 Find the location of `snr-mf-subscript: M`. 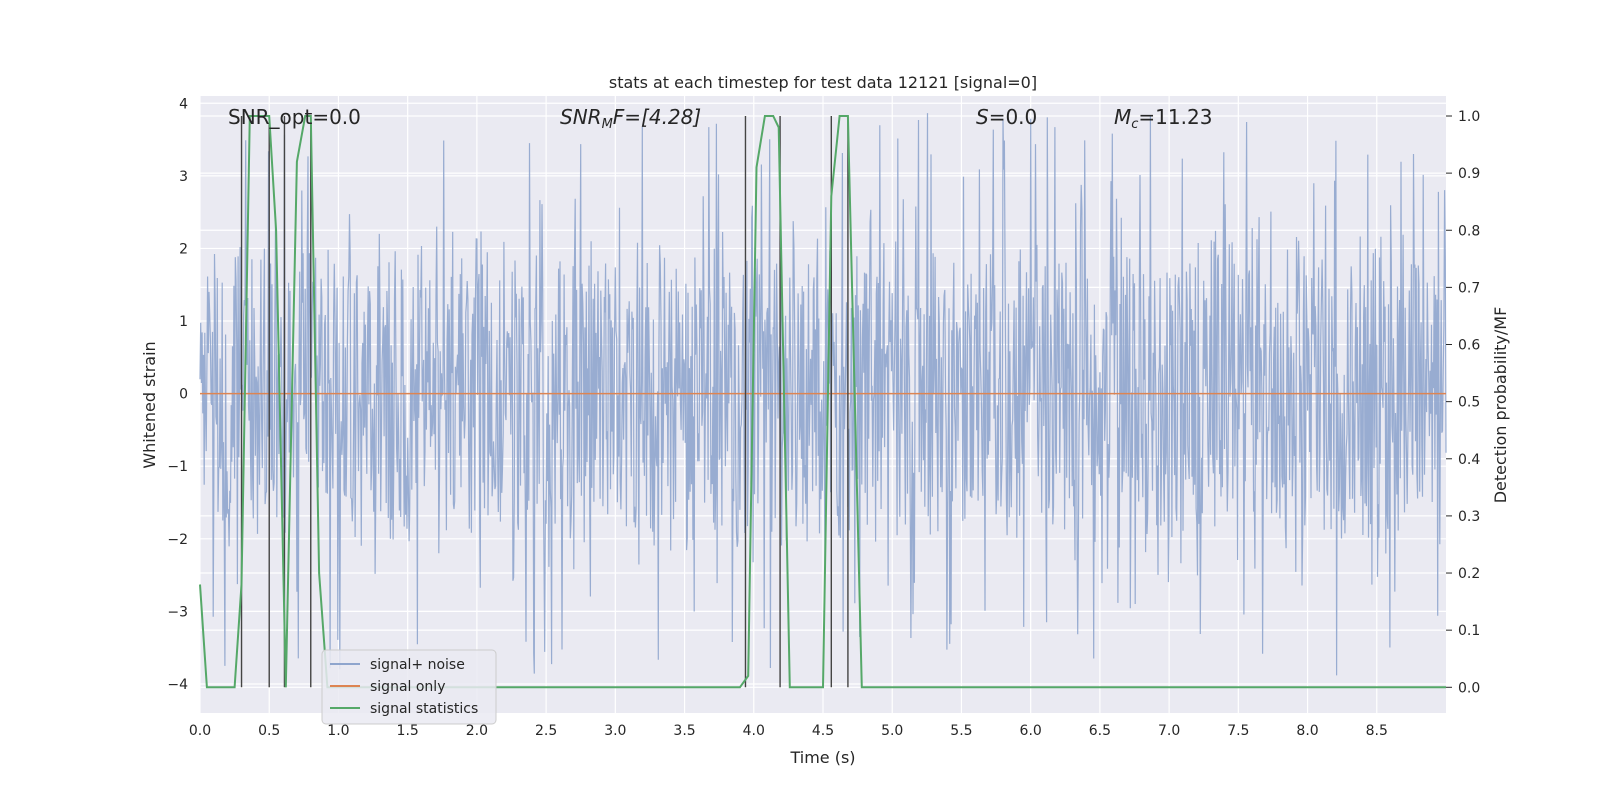

snr-mf-subscript: M is located at coordinates (607, 124).